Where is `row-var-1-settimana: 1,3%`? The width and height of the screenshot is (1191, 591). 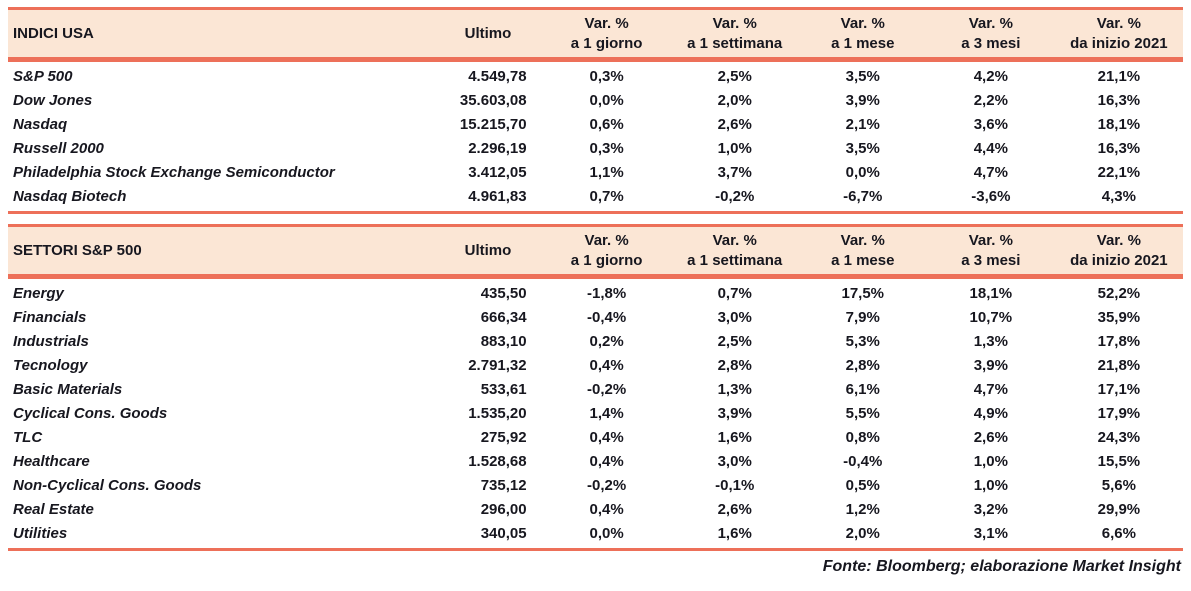
row-var-1-settimana: 1,3% is located at coordinates (734, 389).